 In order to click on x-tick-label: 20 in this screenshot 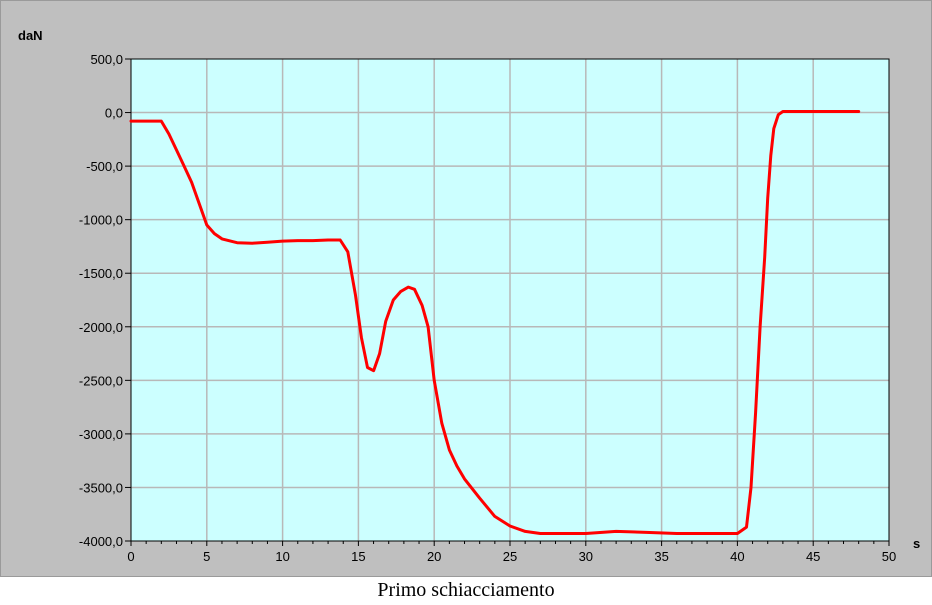, I will do `click(434, 556)`.